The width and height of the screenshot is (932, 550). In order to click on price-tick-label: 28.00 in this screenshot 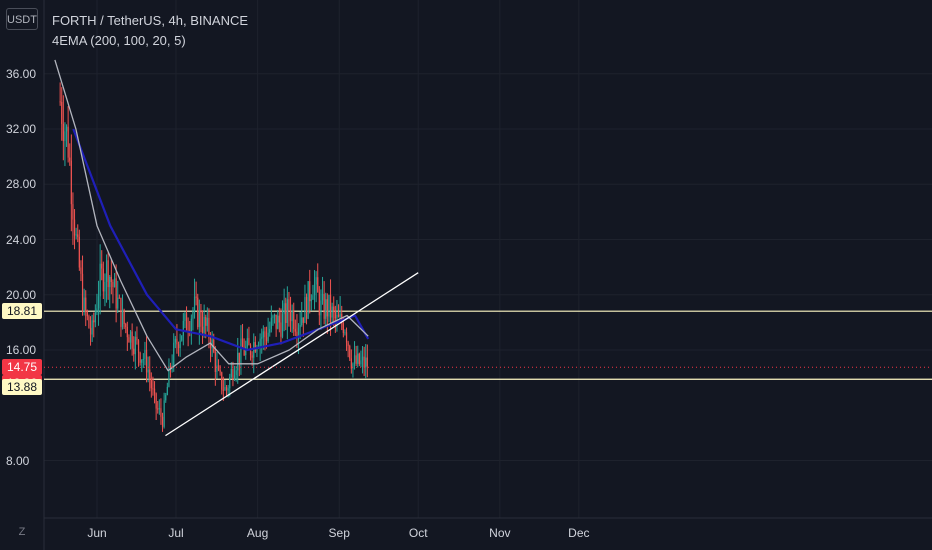, I will do `click(21, 184)`.